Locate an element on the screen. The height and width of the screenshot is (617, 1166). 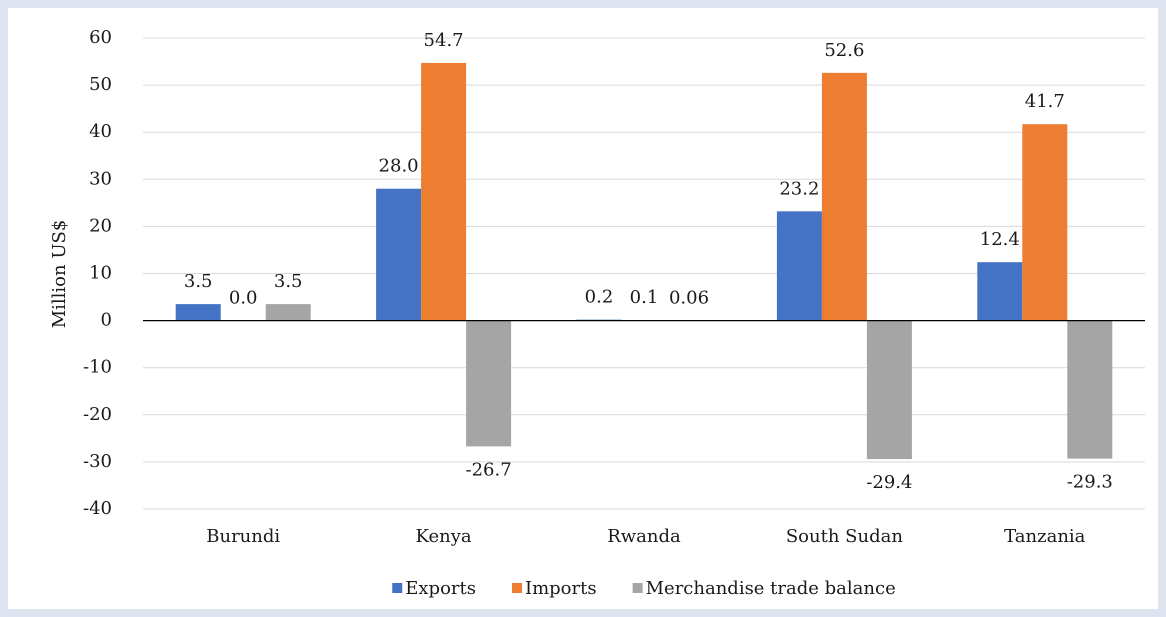
y-tick-label: -20 is located at coordinates (97, 414).